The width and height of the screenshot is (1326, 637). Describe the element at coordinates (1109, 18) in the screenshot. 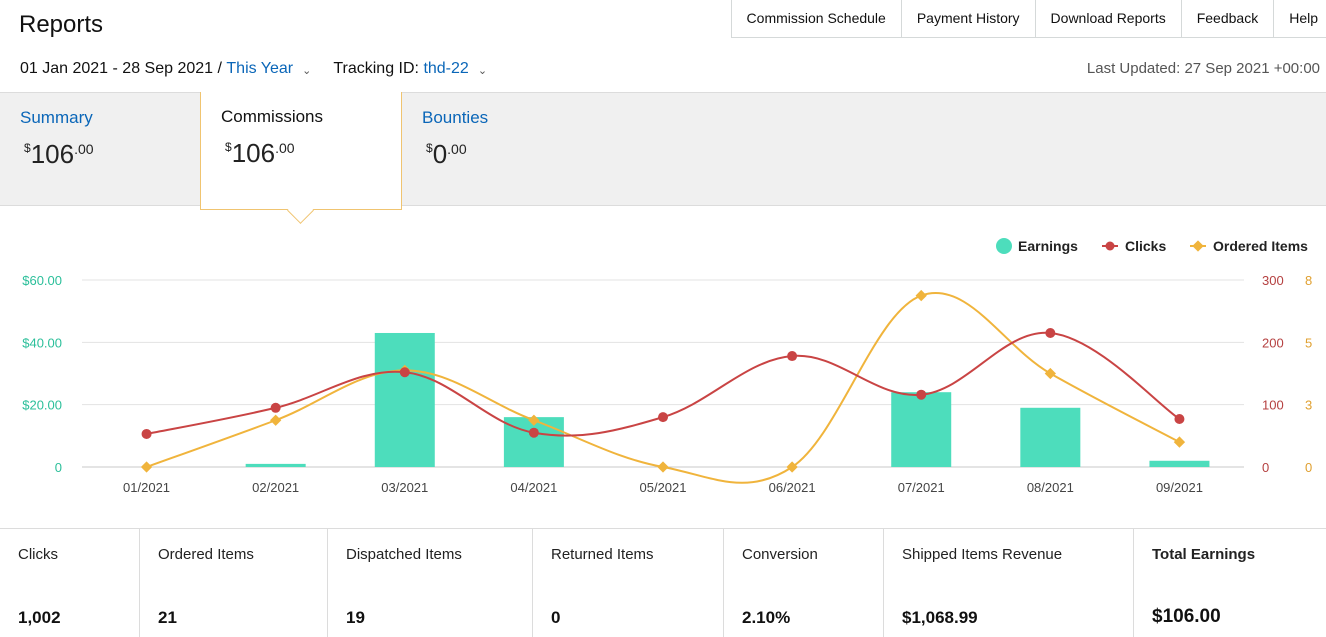

I see `download-reports-link: Download Reports` at that location.